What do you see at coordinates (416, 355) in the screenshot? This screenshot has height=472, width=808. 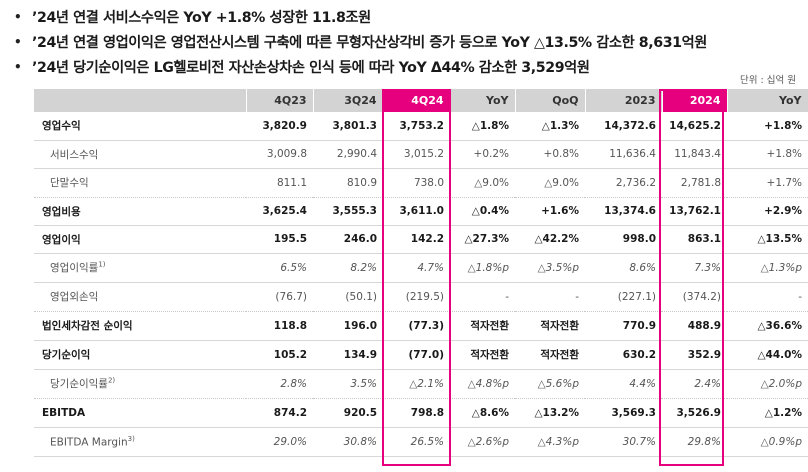 I see `table-cell: (77.0)` at bounding box center [416, 355].